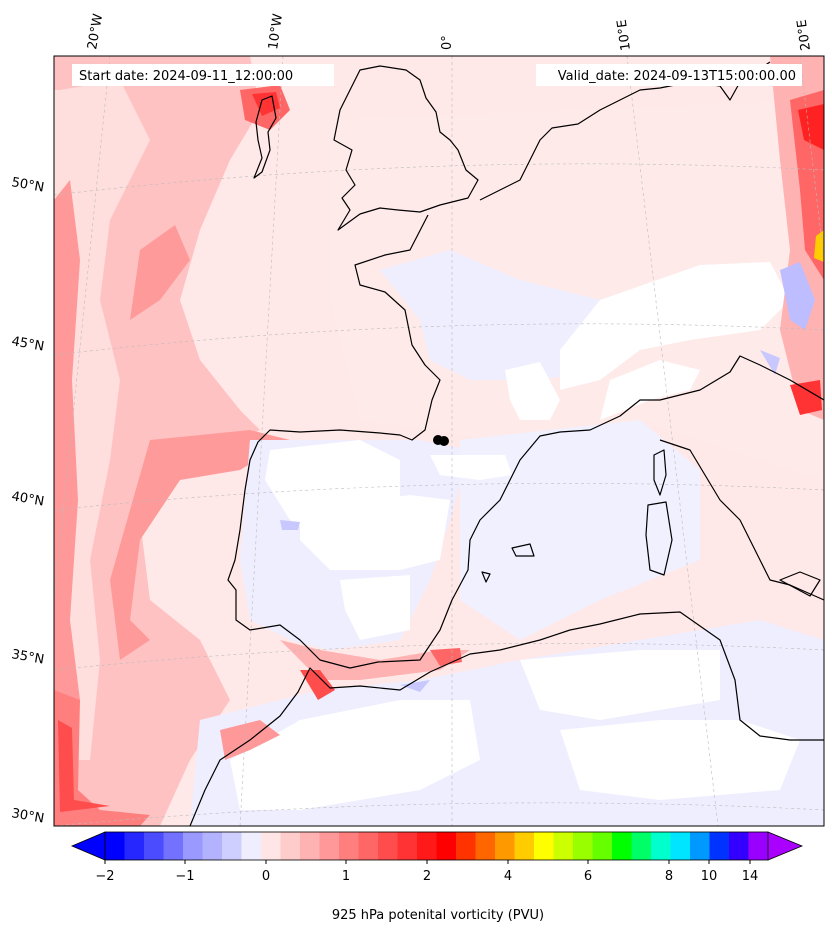  What do you see at coordinates (27, 185) in the screenshot?
I see `lat-label-50n: 50°N` at bounding box center [27, 185].